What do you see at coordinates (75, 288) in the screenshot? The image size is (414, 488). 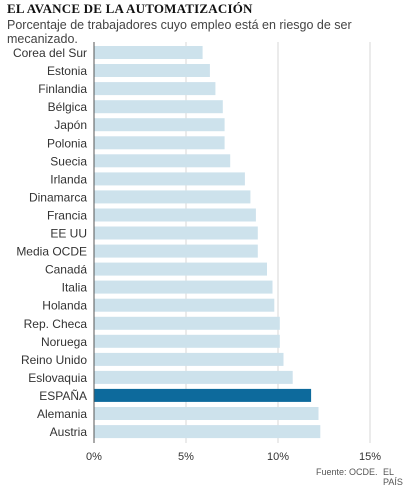 I see `category-label: Italia` at bounding box center [75, 288].